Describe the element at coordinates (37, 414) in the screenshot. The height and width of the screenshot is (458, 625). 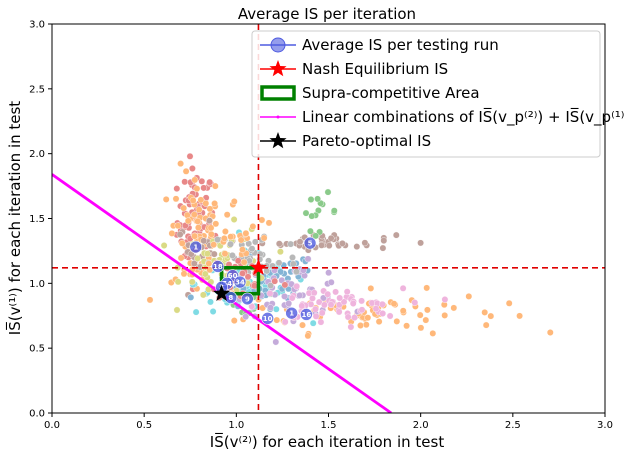
I see `y-tick-label: 0.0` at that location.